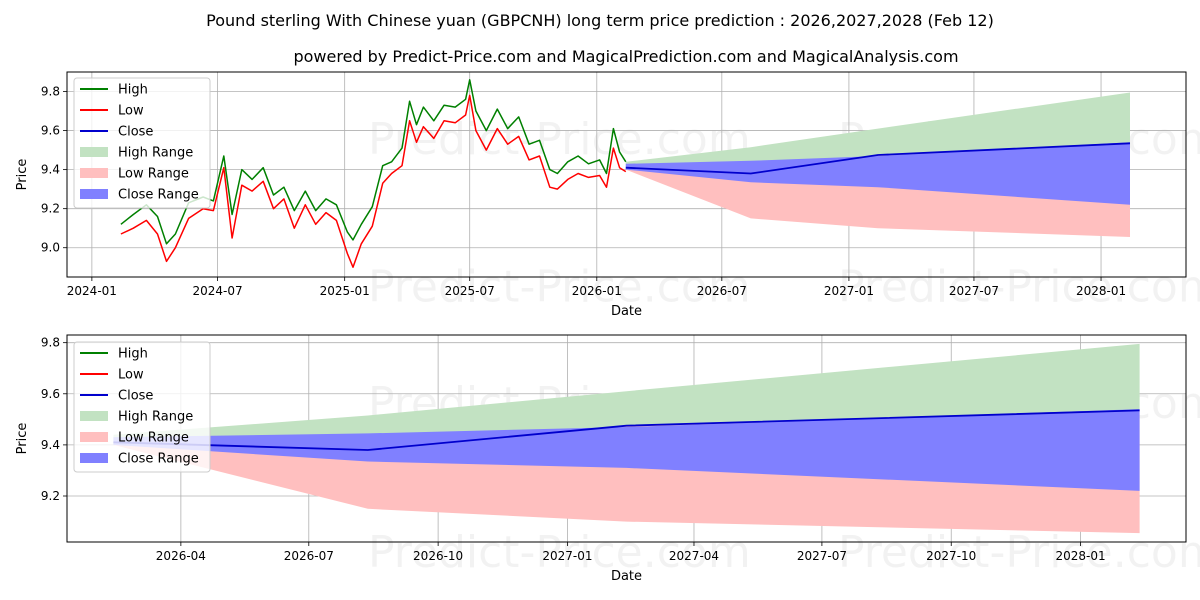 The height and width of the screenshot is (600, 1200). I want to click on y-tick-label: 9.0, so click(50, 248).